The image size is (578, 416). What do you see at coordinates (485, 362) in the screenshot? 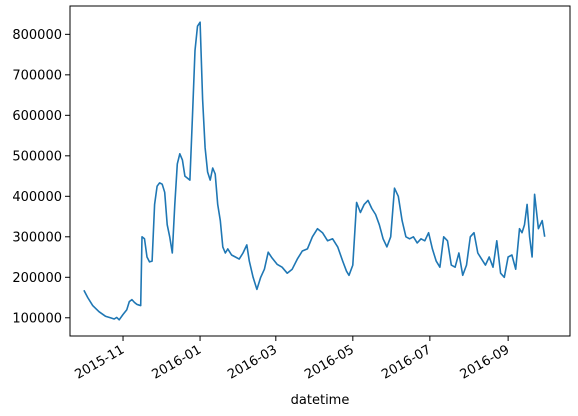
I see `x-tick-label: 2016-09` at bounding box center [485, 362].